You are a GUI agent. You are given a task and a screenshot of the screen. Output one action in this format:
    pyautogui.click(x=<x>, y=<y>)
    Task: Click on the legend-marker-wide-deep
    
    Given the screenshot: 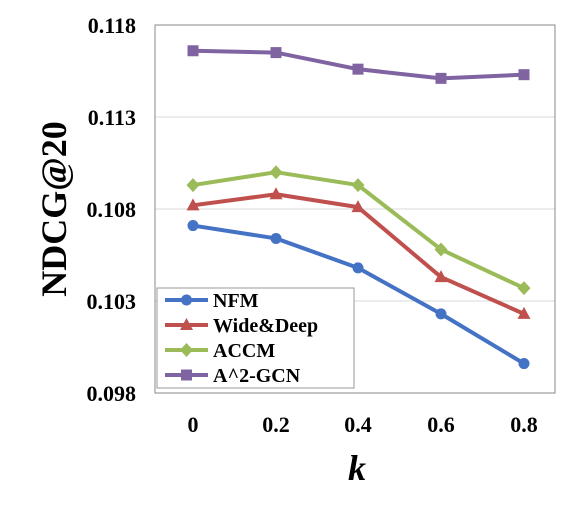 What is the action you would take?
    pyautogui.click(x=186, y=324)
    